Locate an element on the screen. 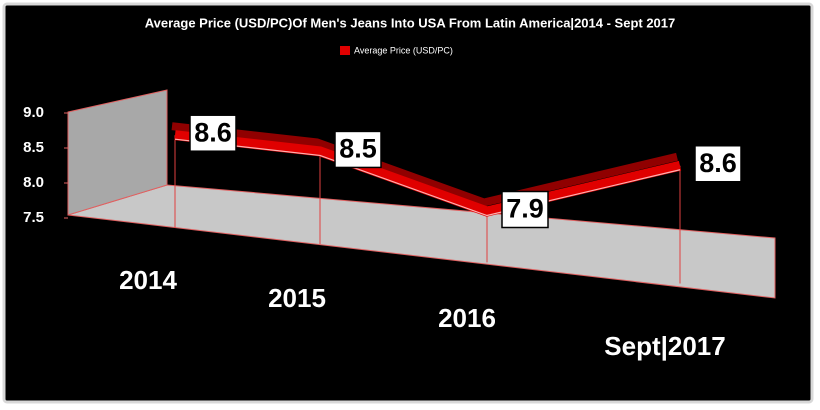  x-tick-label: 2016 is located at coordinates (467, 318).